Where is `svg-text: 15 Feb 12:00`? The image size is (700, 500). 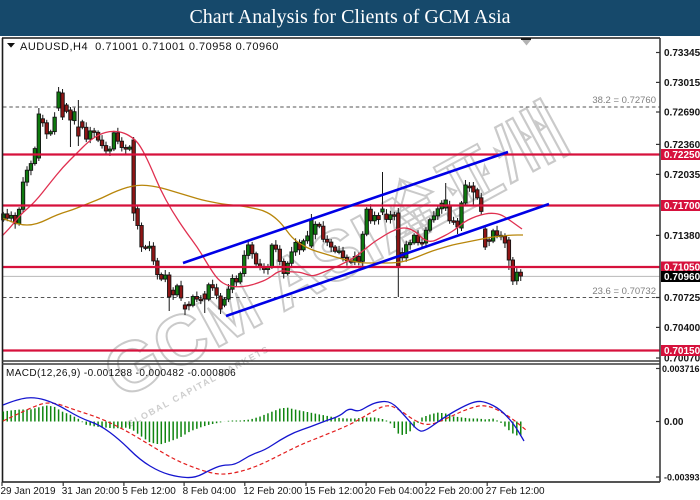
svg-text: 15 Feb 12:00 is located at coordinates (334, 491).